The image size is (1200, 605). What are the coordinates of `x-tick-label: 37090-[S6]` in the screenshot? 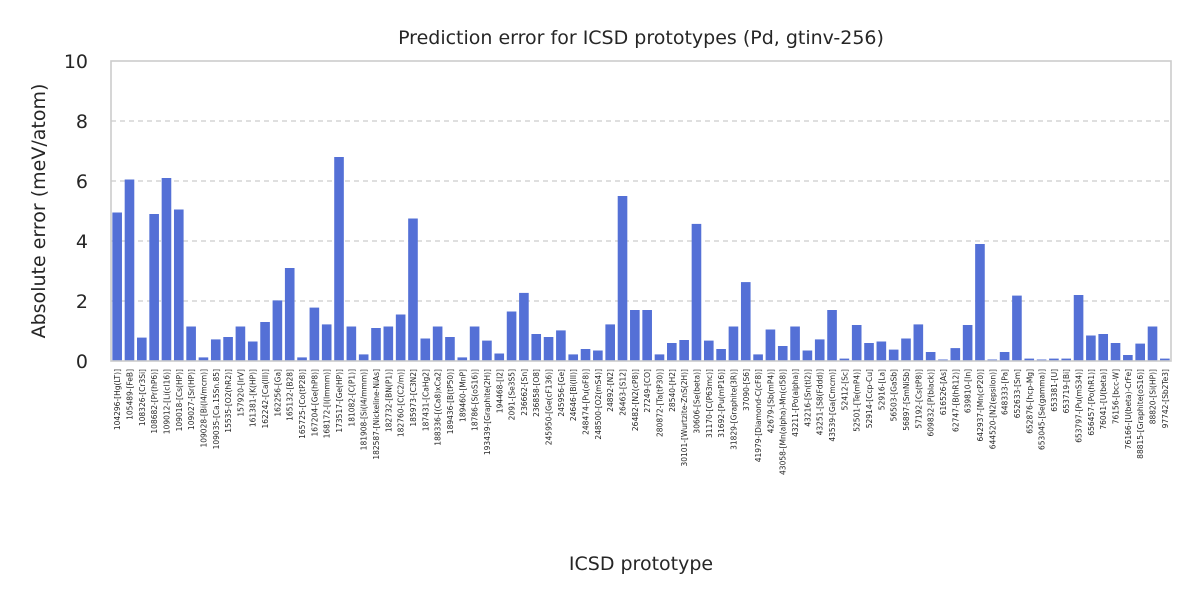 It's located at (746, 390).